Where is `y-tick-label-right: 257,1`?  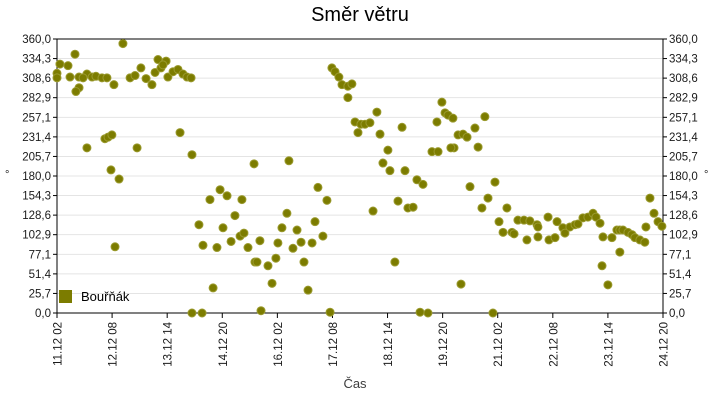 y-tick-label-right: 257,1 is located at coordinates (683, 118).